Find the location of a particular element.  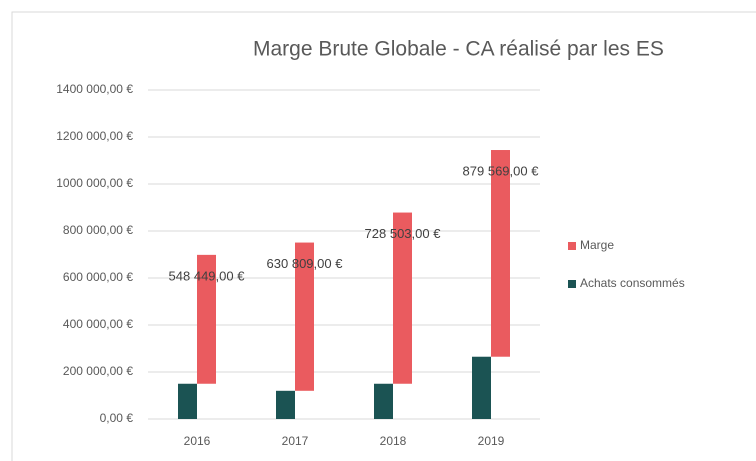

y-tick-label: 800 000,00 € is located at coordinates (98, 230).